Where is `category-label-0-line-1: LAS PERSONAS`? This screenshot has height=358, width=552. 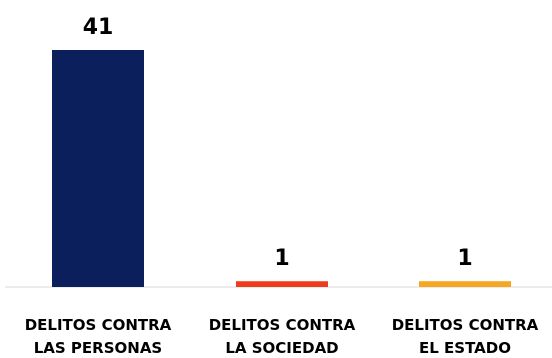
category-label-0-line-1: LAS PERSONAS is located at coordinates (98, 348).